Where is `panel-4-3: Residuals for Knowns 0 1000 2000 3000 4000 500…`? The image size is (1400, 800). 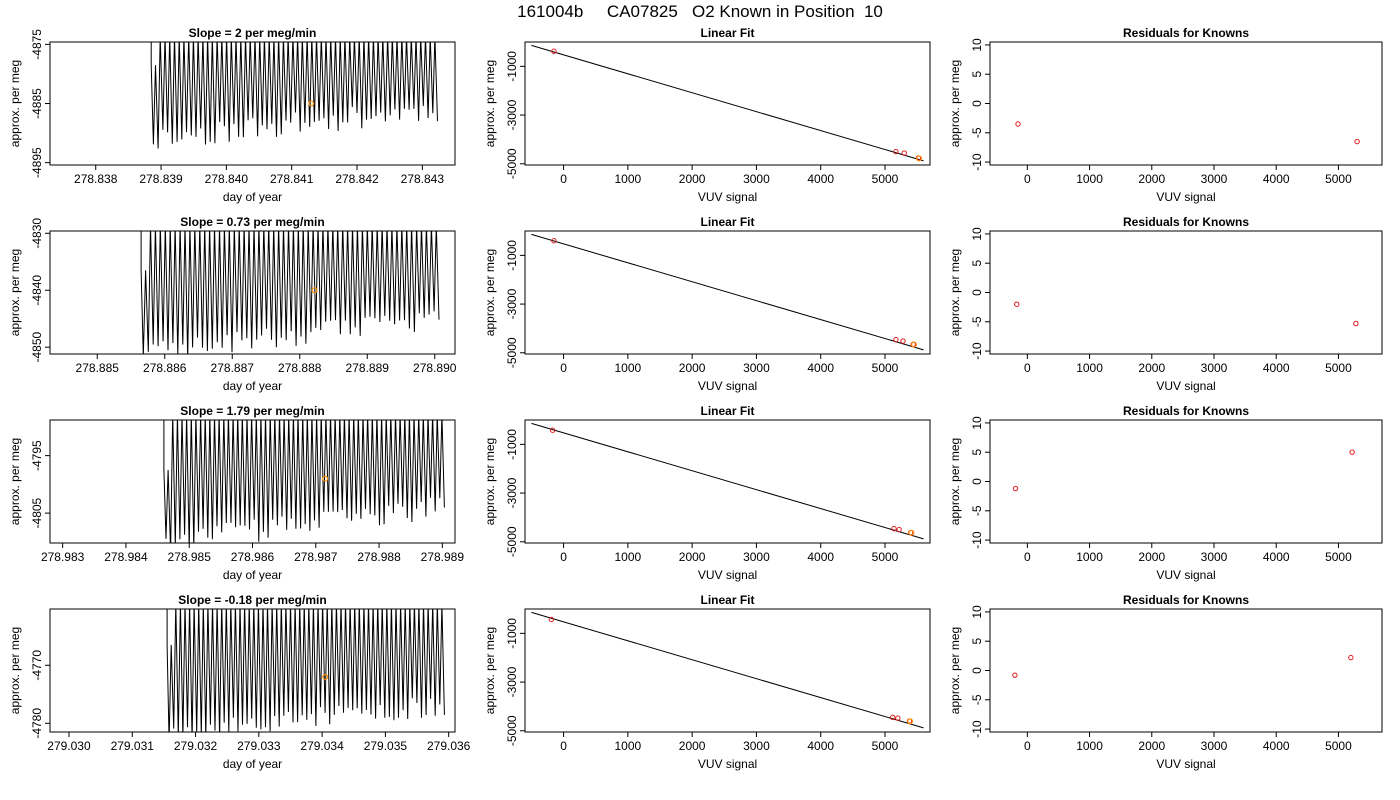 panel-4-3: Residuals for Knowns 0 1000 2000 3000 4000 500… is located at coordinates (1165, 682).